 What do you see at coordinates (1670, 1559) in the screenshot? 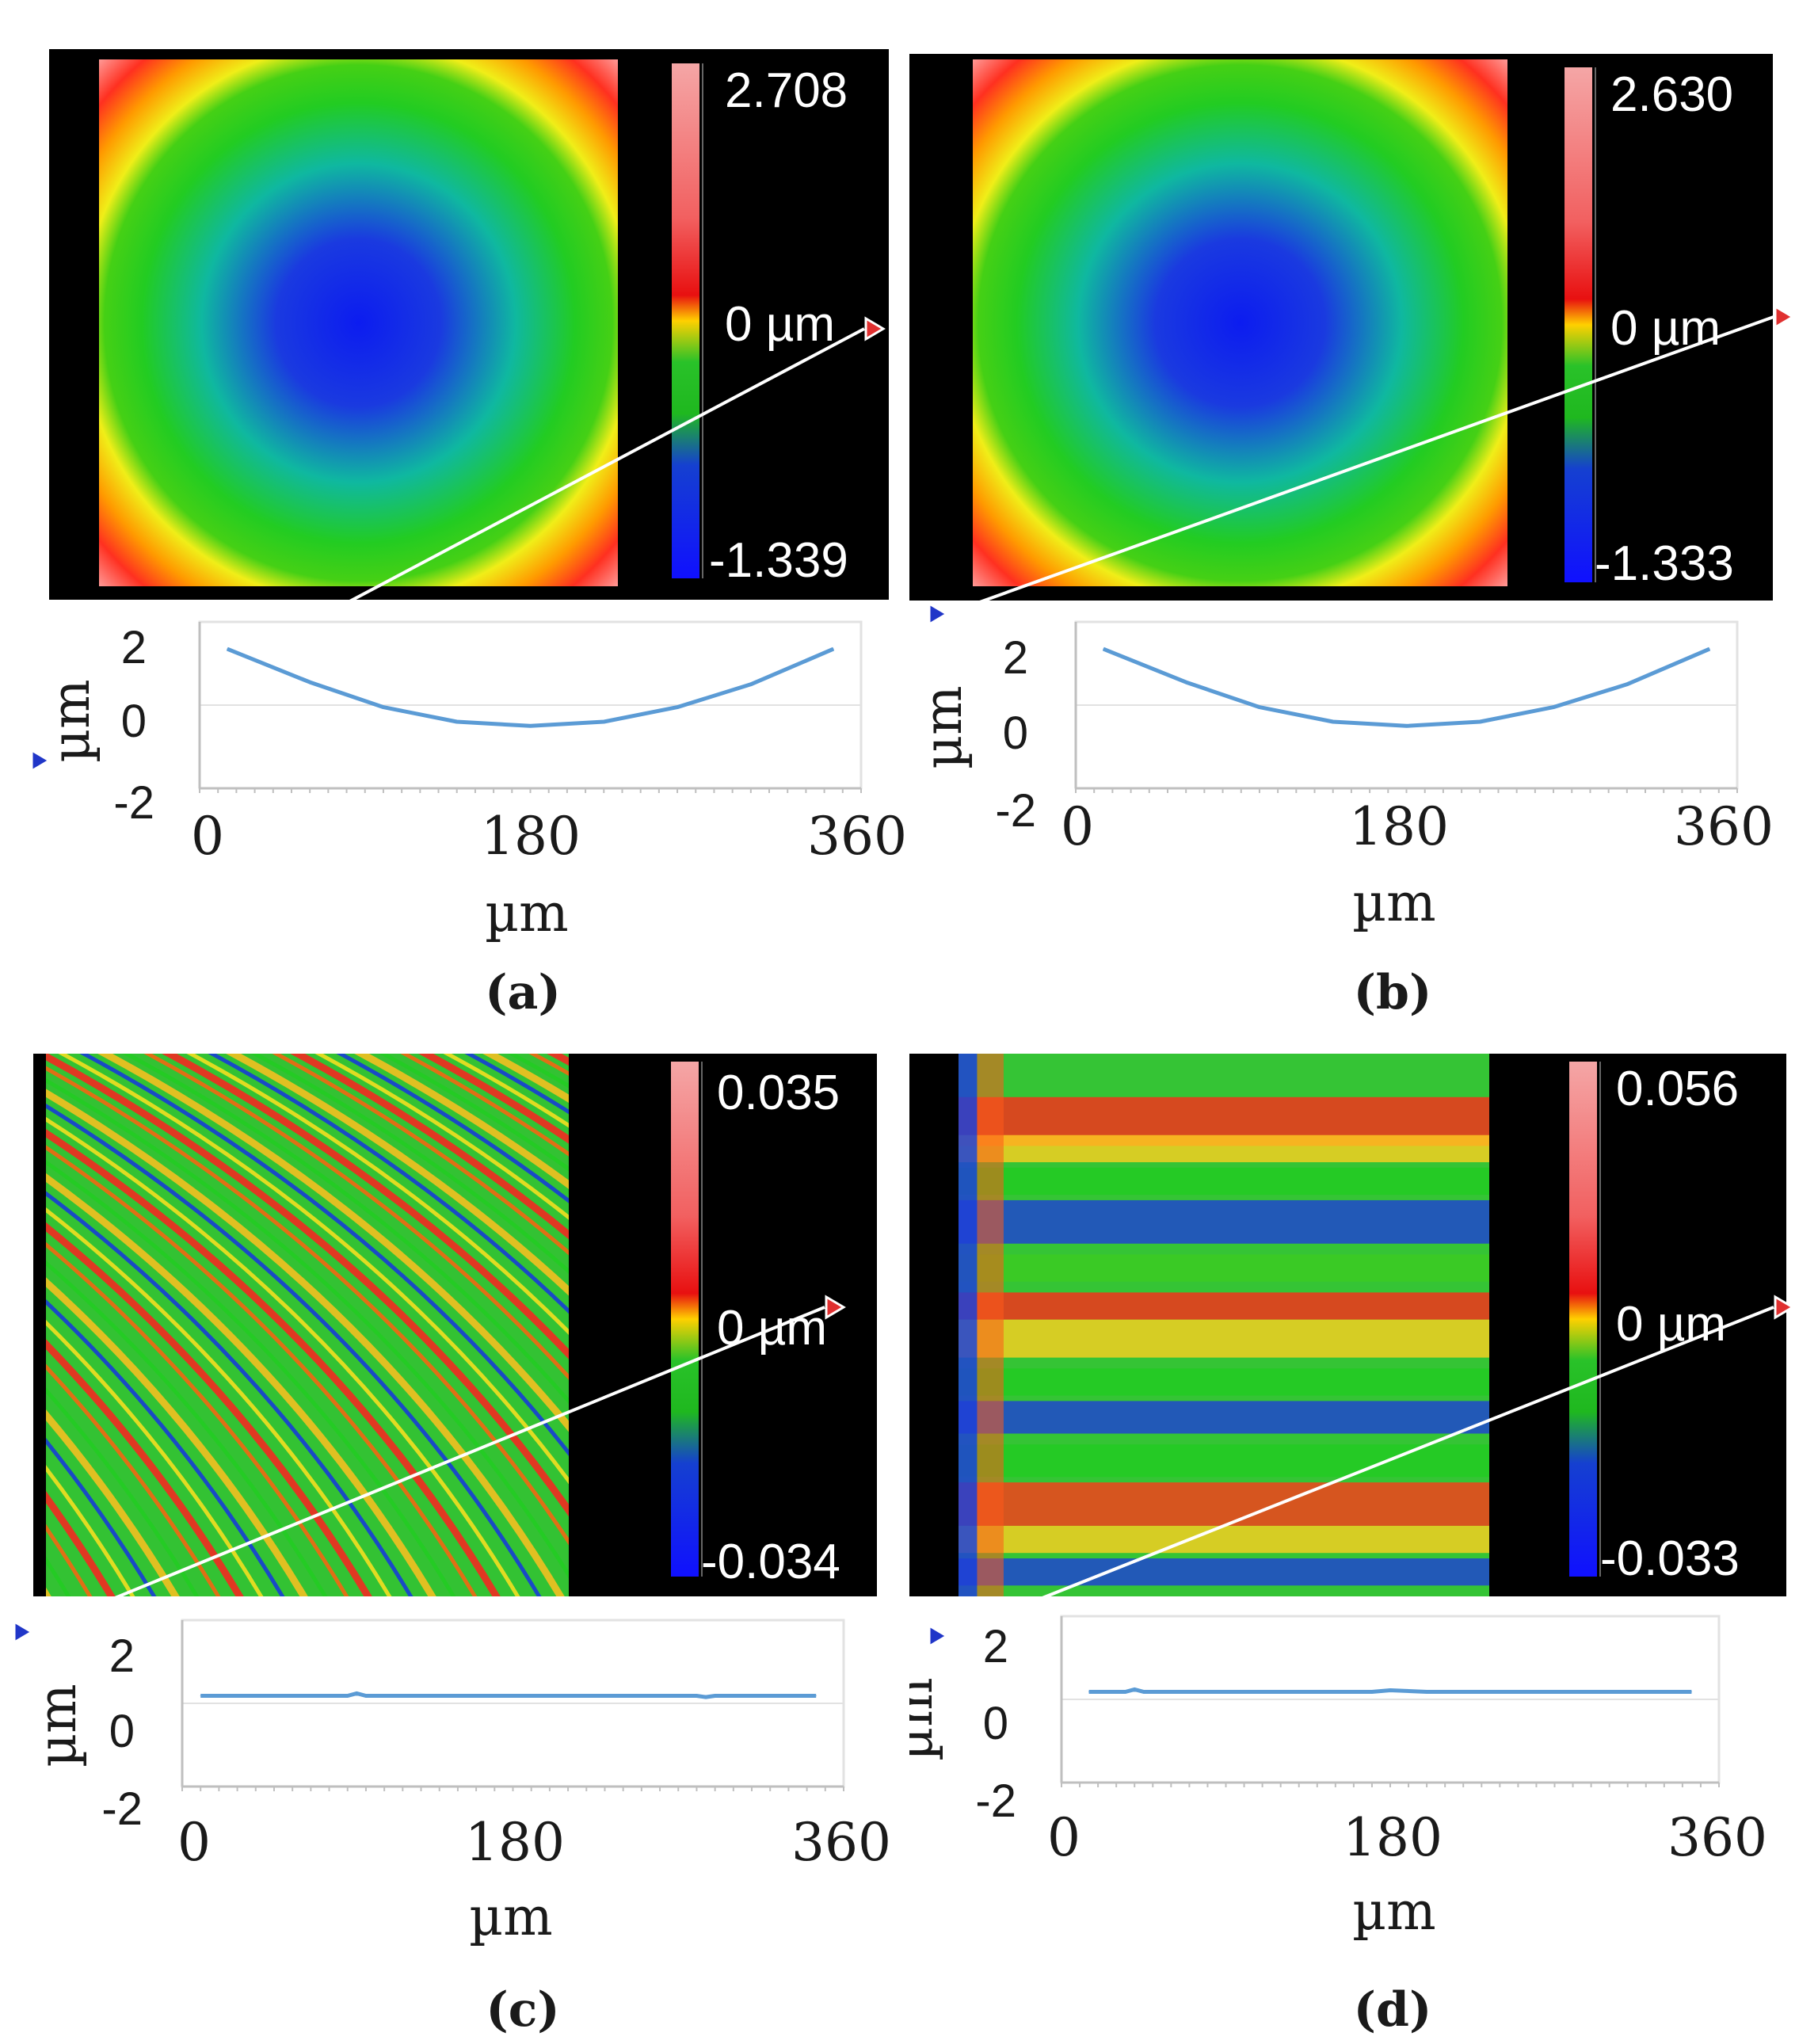
I see `colorbar-min-label: -0.033` at bounding box center [1670, 1559].